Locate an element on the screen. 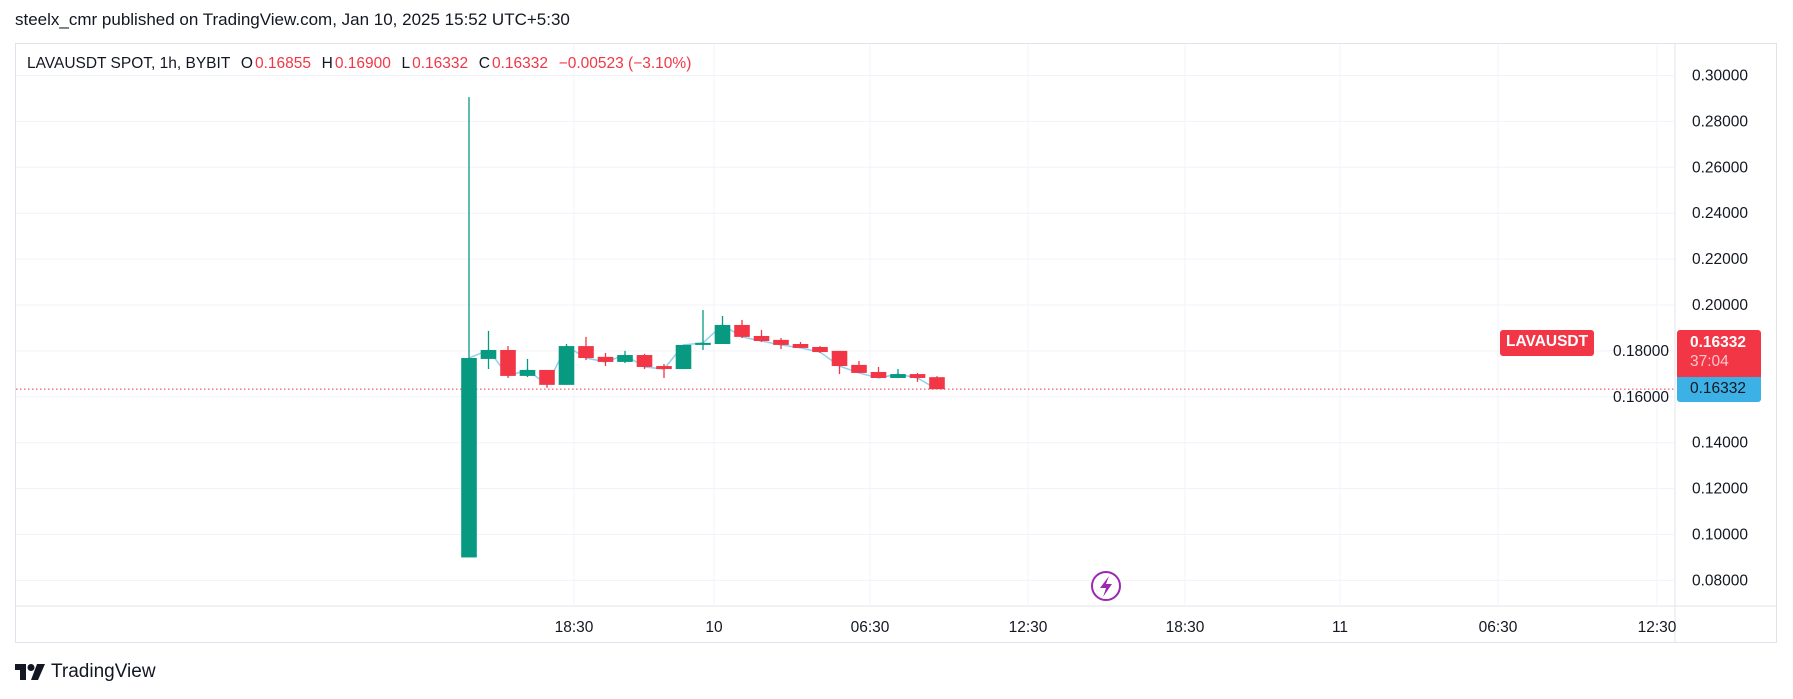  price-line-tag: 0.16332 is located at coordinates (1719, 389).